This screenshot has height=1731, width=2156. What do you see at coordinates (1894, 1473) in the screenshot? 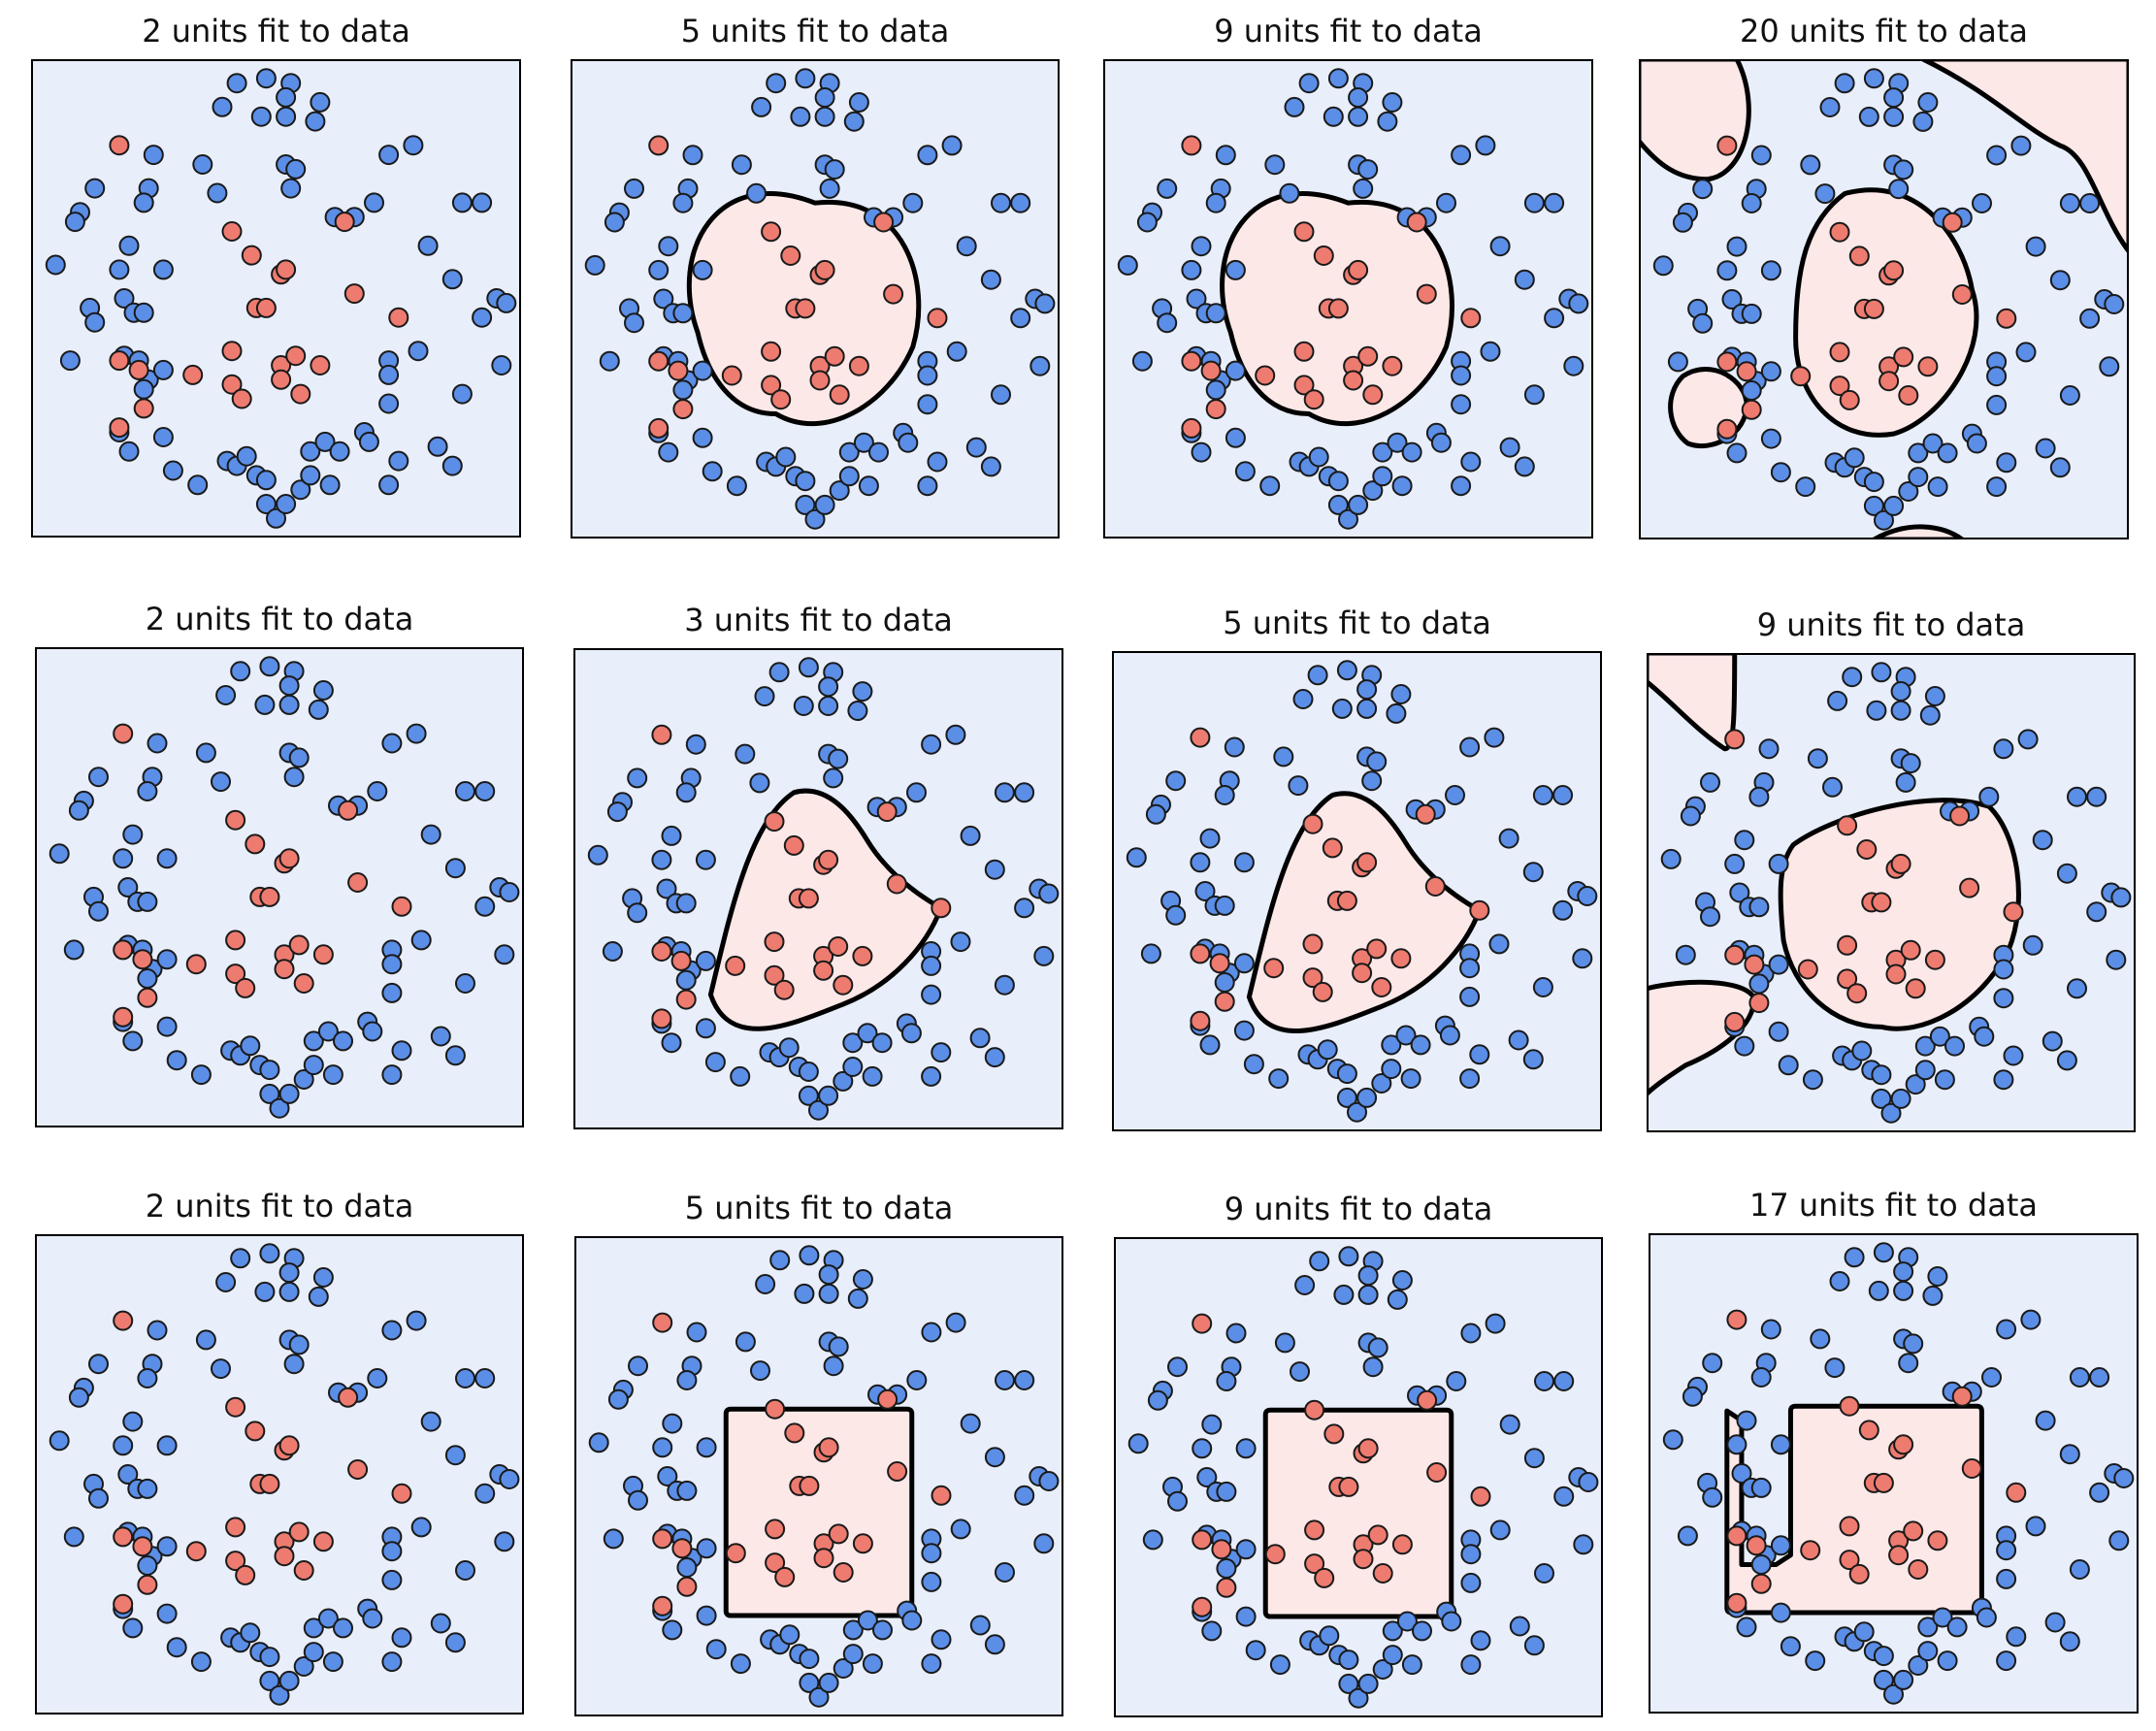
I see `plot-area` at bounding box center [1894, 1473].